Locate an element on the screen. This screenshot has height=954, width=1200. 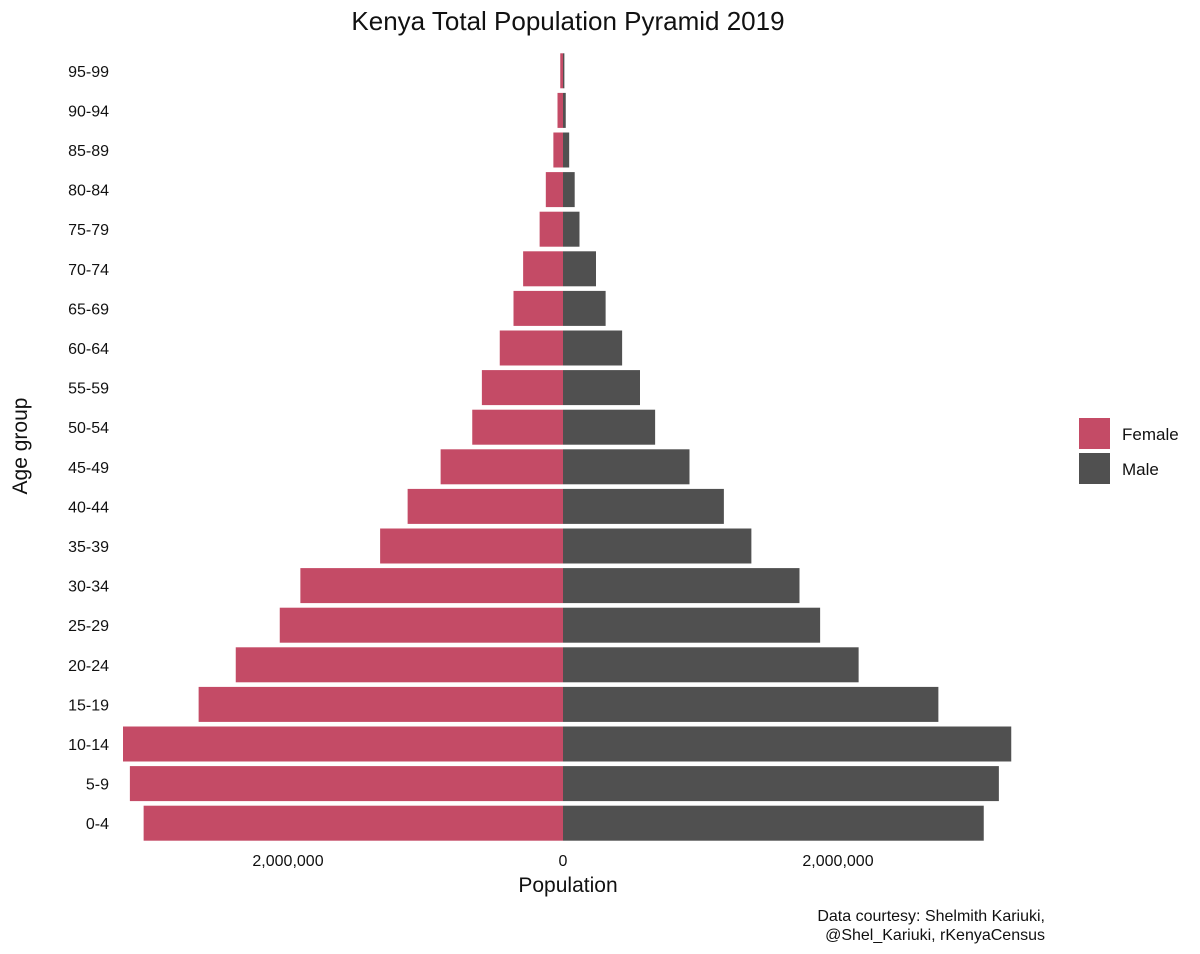
y-tick-label: 40-44 is located at coordinates (88, 507).